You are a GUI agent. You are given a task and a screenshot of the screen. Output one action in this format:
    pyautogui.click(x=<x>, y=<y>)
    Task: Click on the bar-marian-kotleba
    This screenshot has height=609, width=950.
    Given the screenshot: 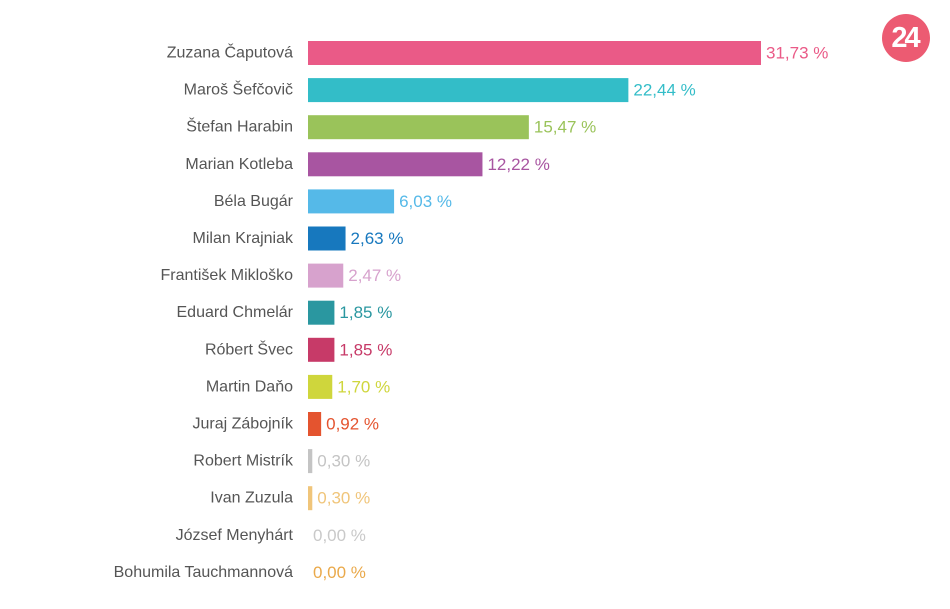 What is the action you would take?
    pyautogui.click(x=395, y=164)
    